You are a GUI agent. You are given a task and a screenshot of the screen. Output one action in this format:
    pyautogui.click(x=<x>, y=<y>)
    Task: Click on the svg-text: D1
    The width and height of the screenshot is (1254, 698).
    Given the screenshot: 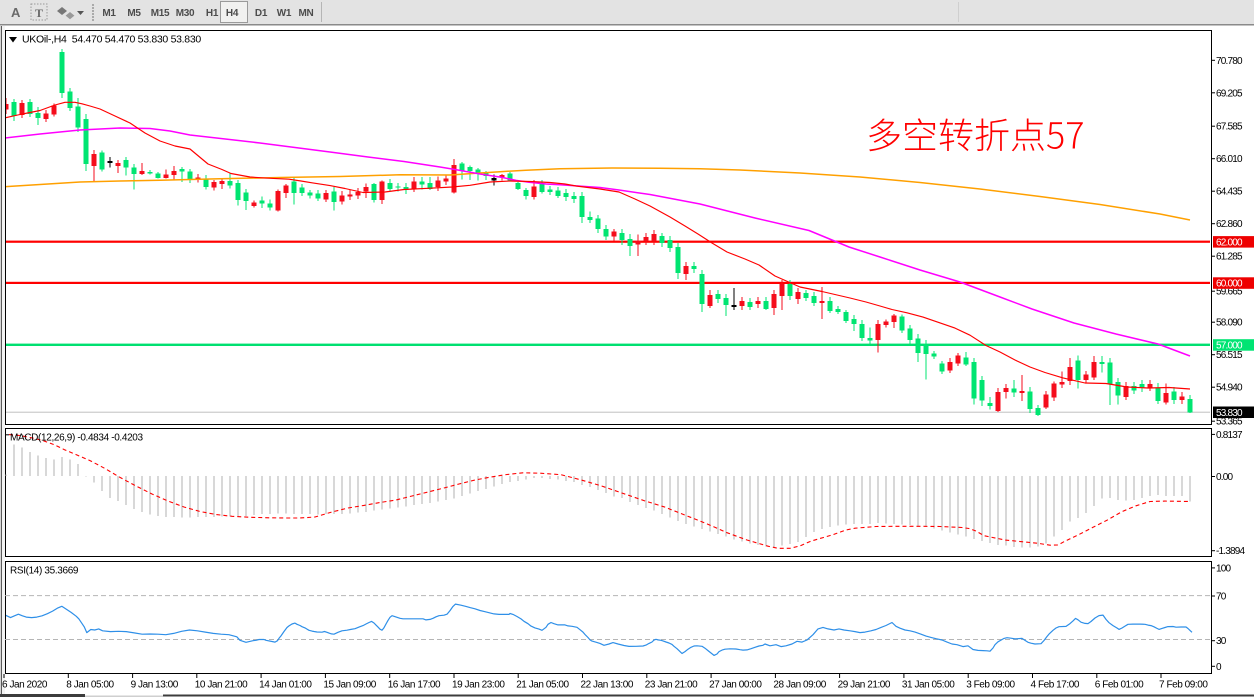 What is the action you would take?
    pyautogui.click(x=261, y=13)
    